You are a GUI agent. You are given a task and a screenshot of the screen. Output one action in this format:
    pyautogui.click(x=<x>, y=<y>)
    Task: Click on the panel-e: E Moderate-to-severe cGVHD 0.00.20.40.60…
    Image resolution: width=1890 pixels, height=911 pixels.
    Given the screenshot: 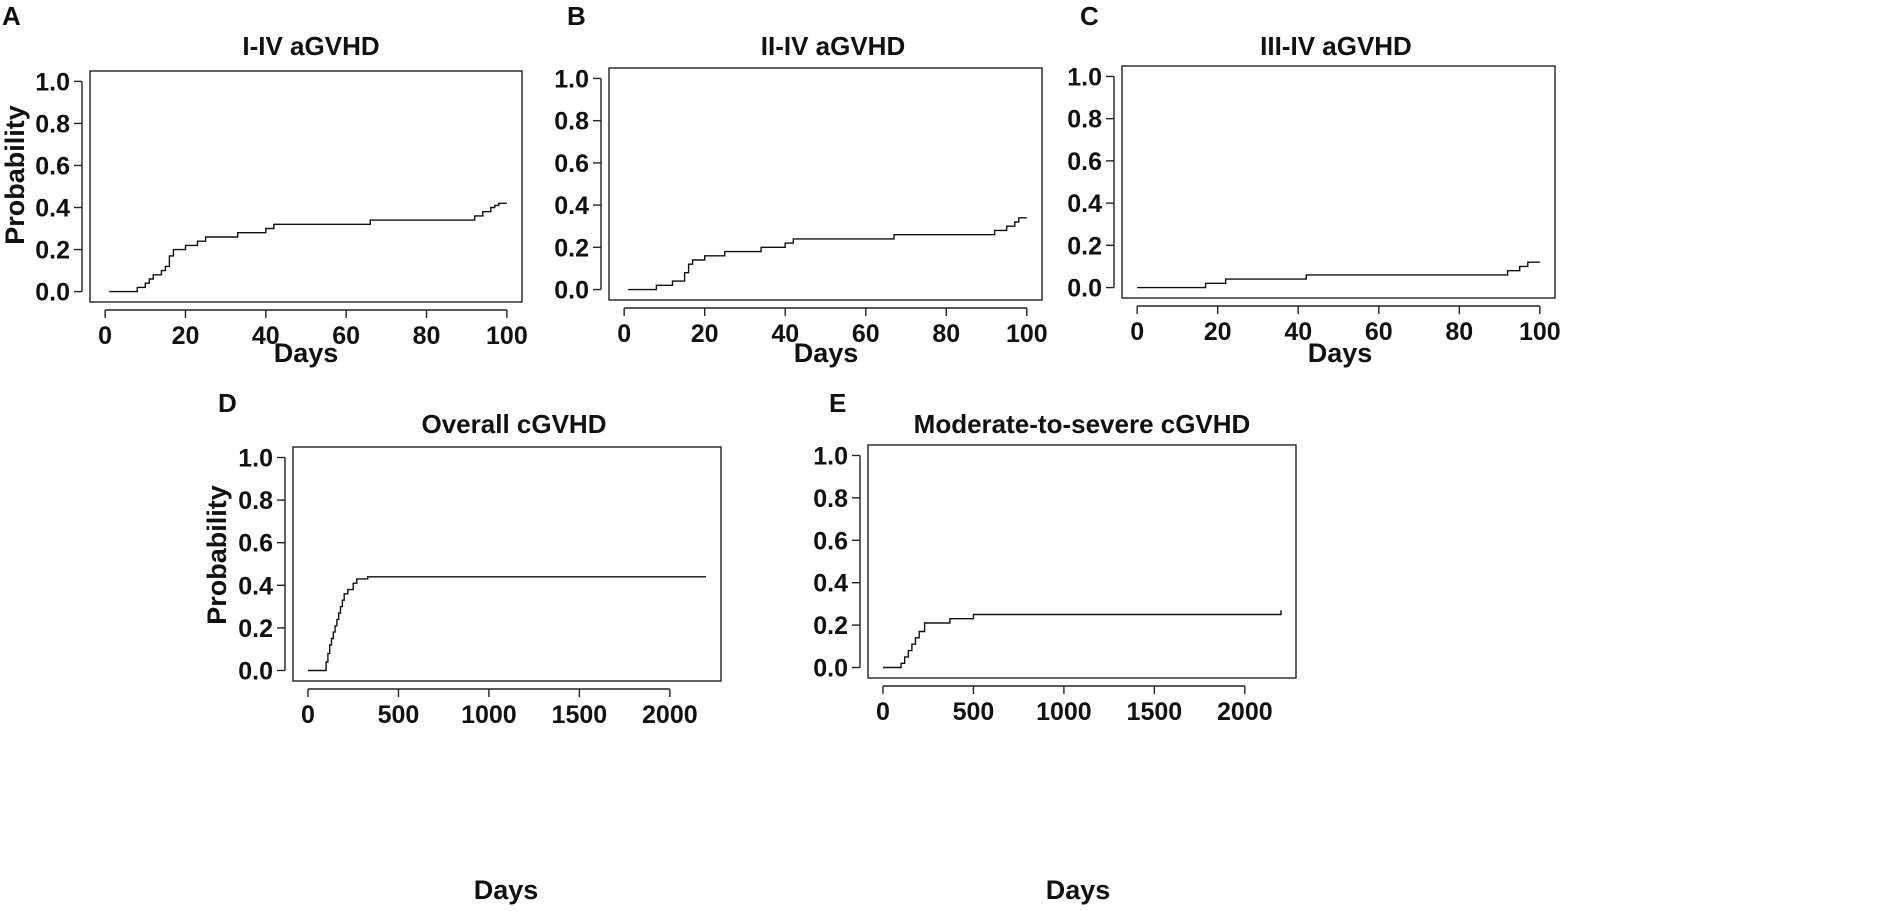 What is the action you would take?
    pyautogui.click(x=1055, y=646)
    